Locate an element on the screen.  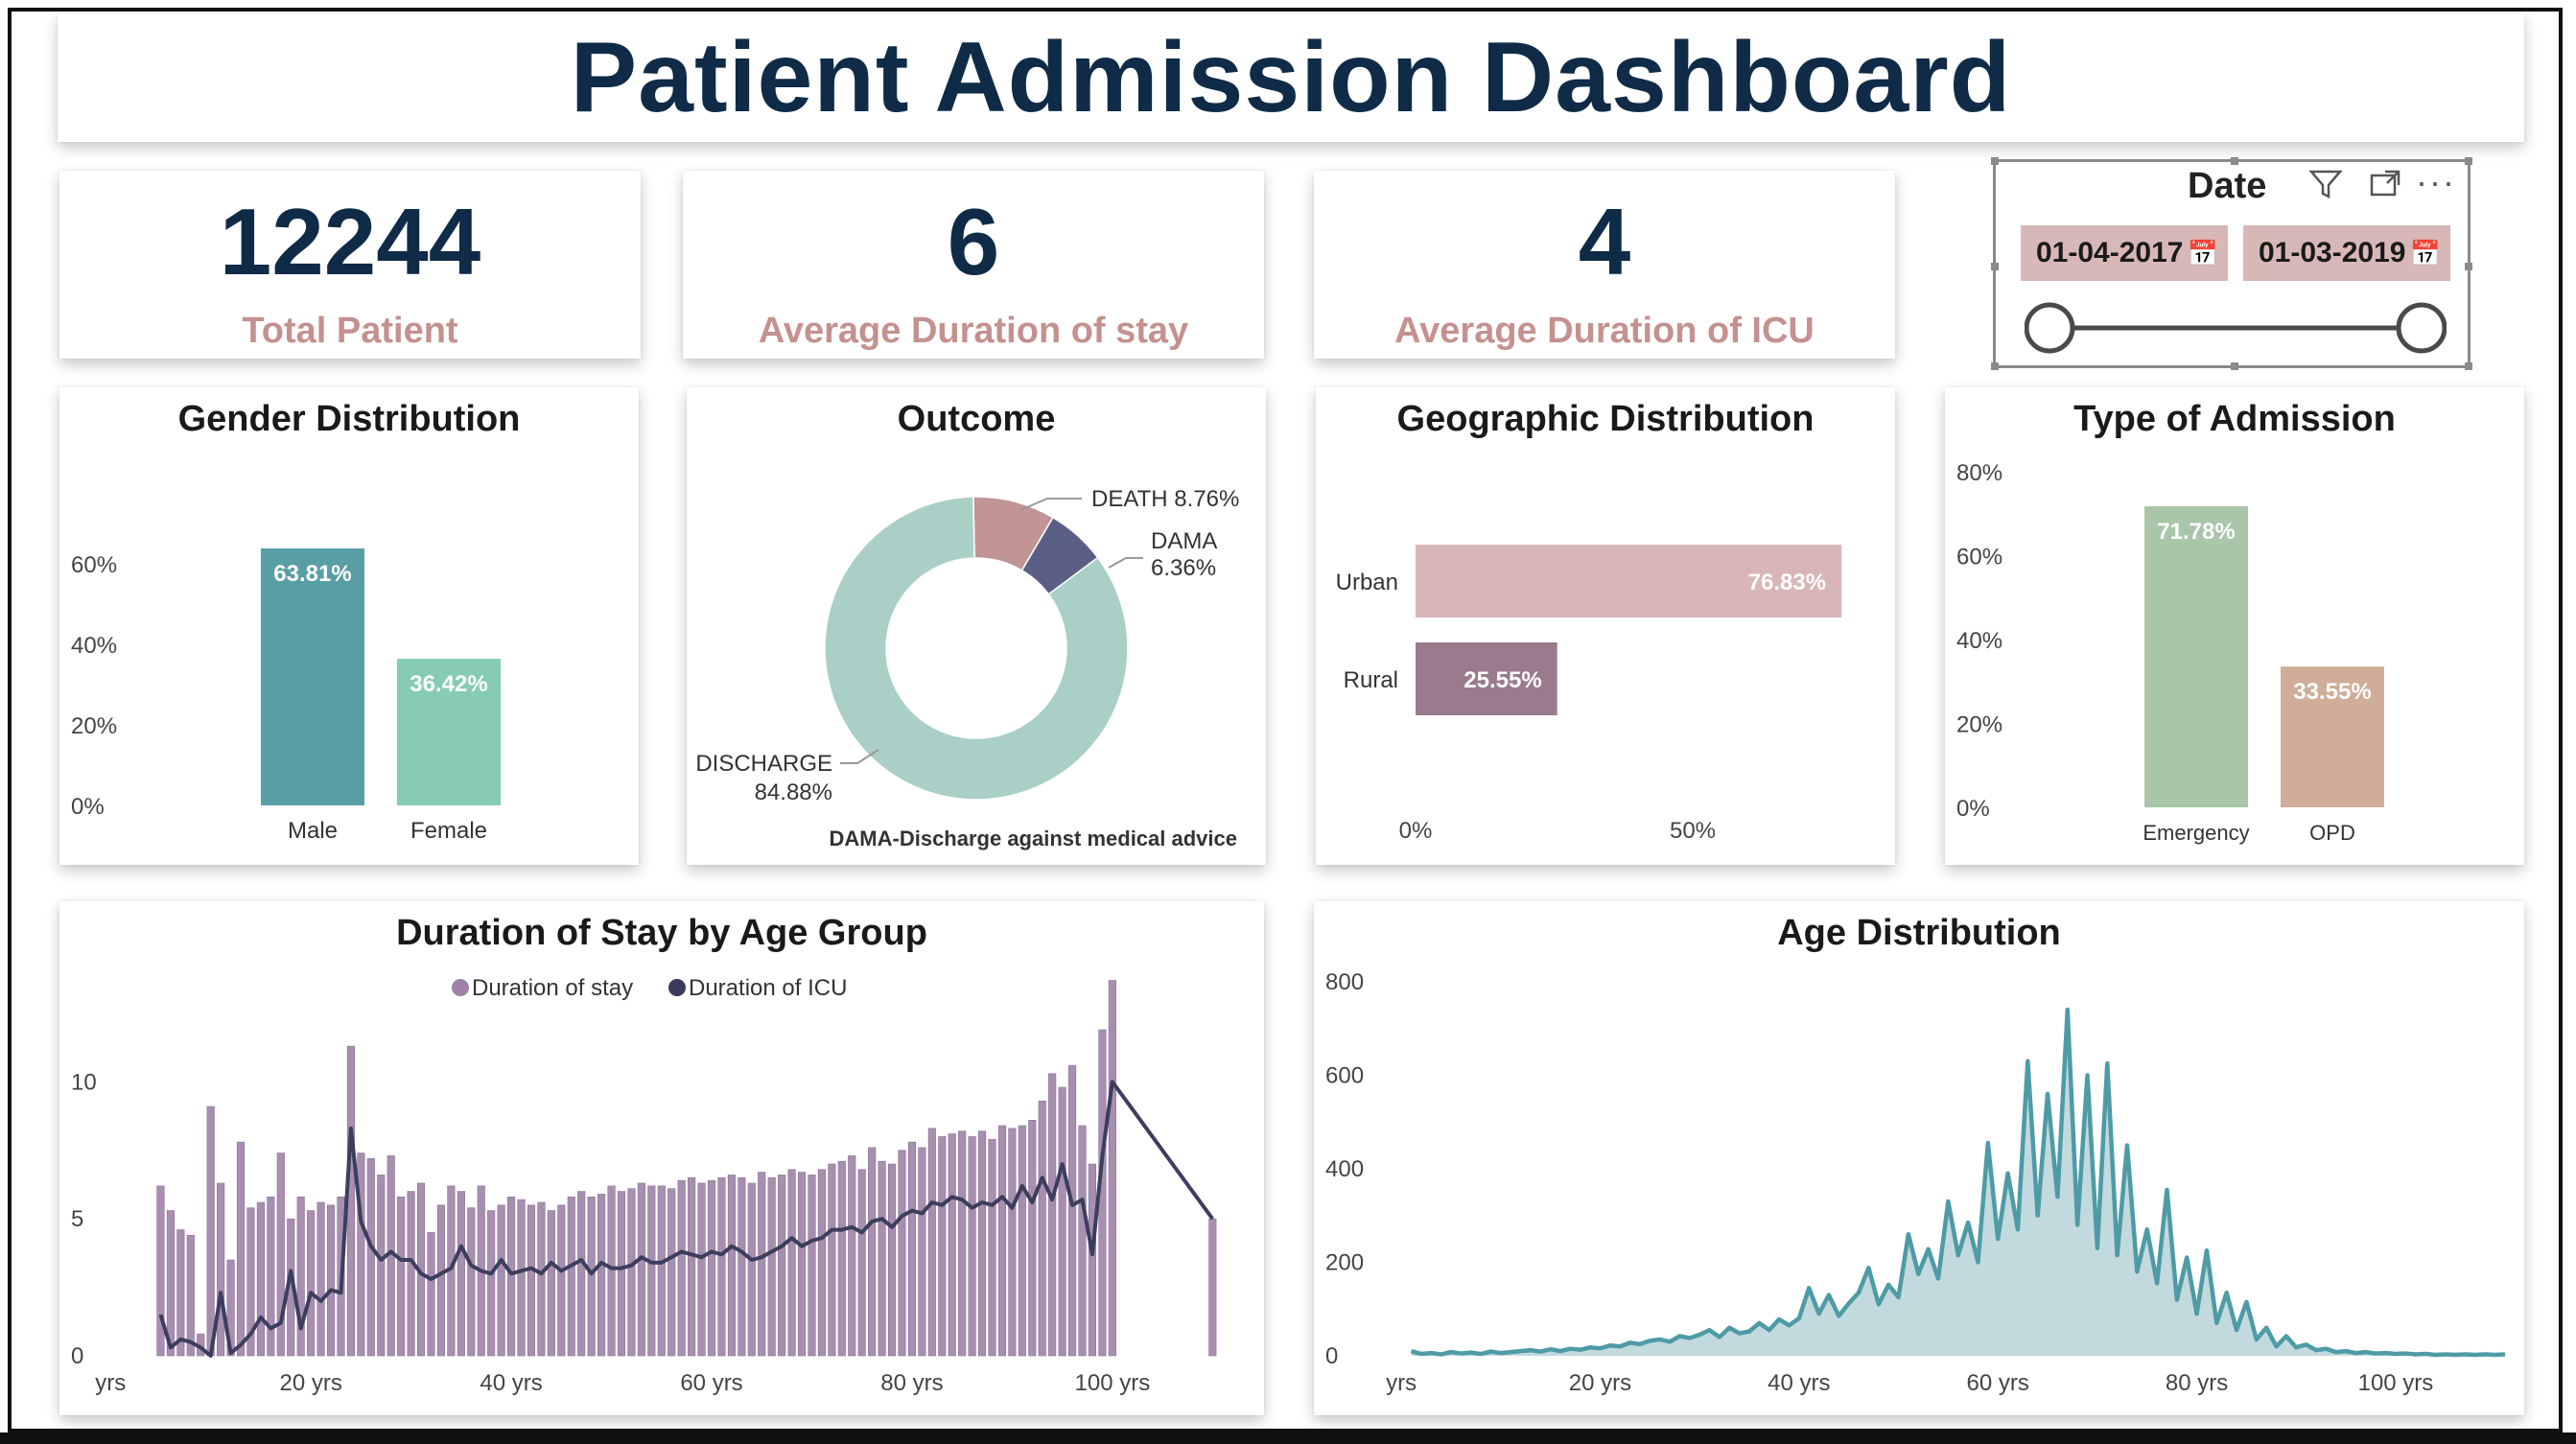
bar-data-label: 76.83% is located at coordinates (1787, 582).